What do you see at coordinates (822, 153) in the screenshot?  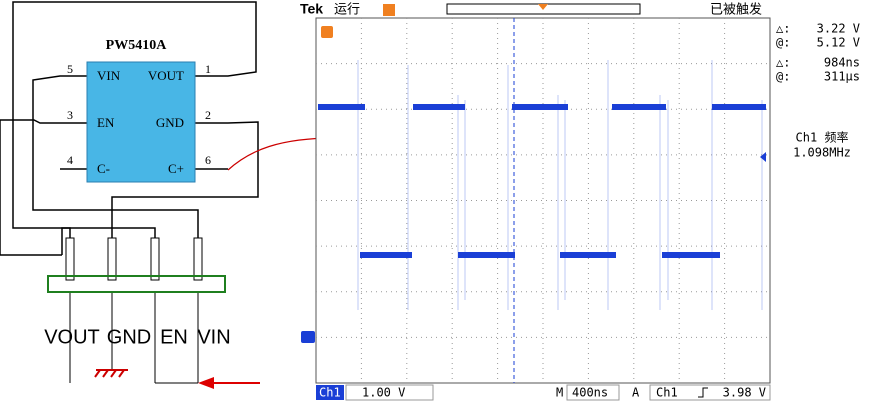 I see `measurement-value: 1.098MHz` at bounding box center [822, 153].